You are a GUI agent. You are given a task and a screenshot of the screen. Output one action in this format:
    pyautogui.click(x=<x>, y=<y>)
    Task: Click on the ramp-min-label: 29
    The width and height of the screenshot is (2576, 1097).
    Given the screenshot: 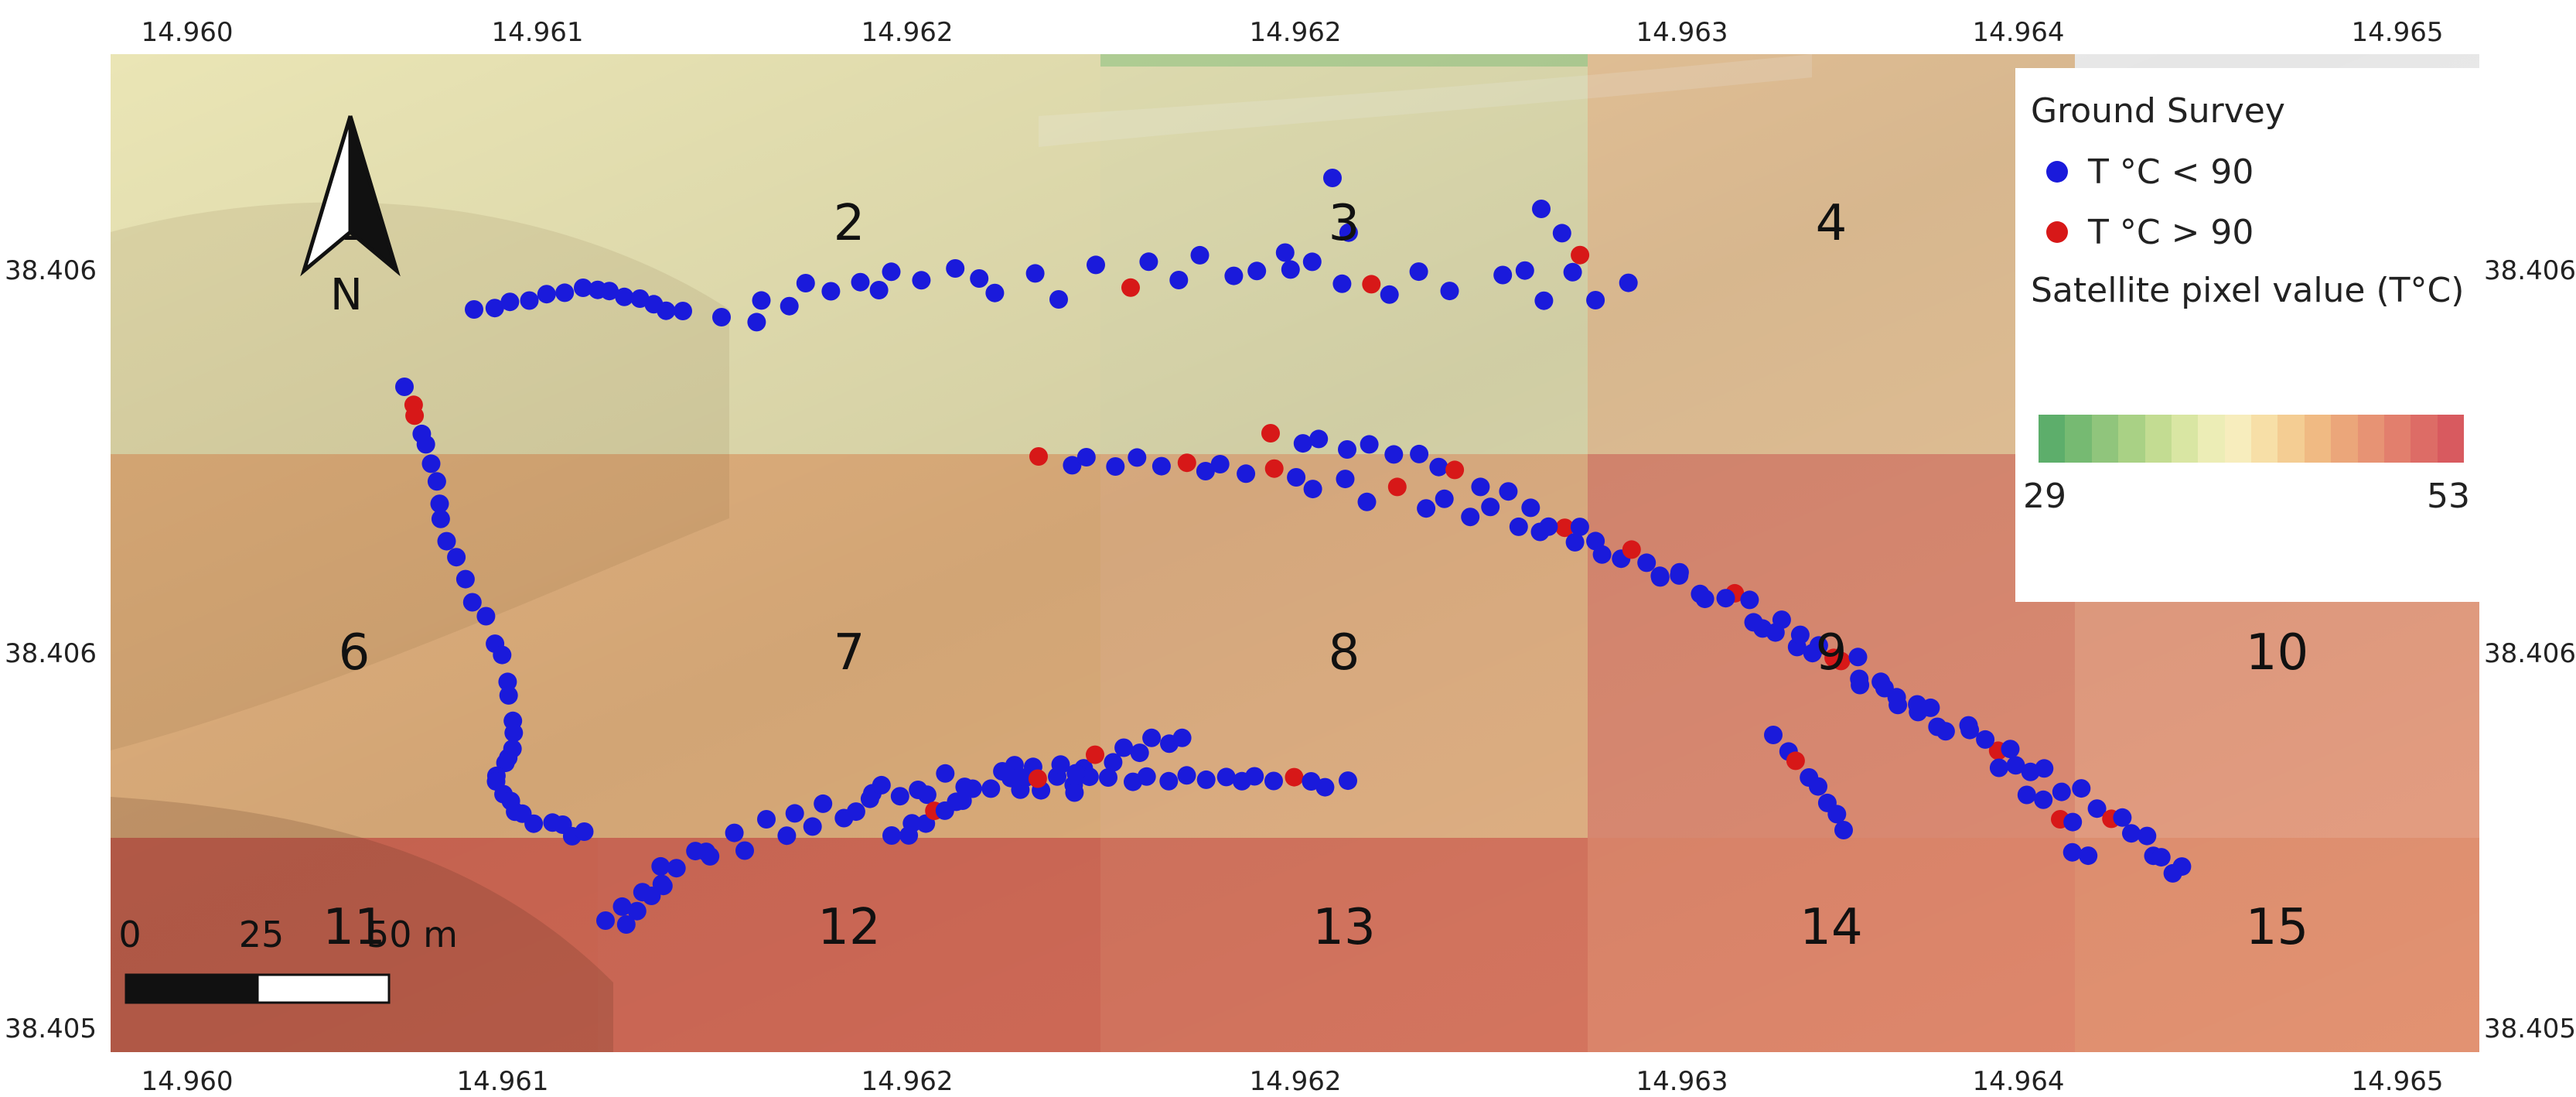 What is the action you would take?
    pyautogui.click(x=2044, y=496)
    